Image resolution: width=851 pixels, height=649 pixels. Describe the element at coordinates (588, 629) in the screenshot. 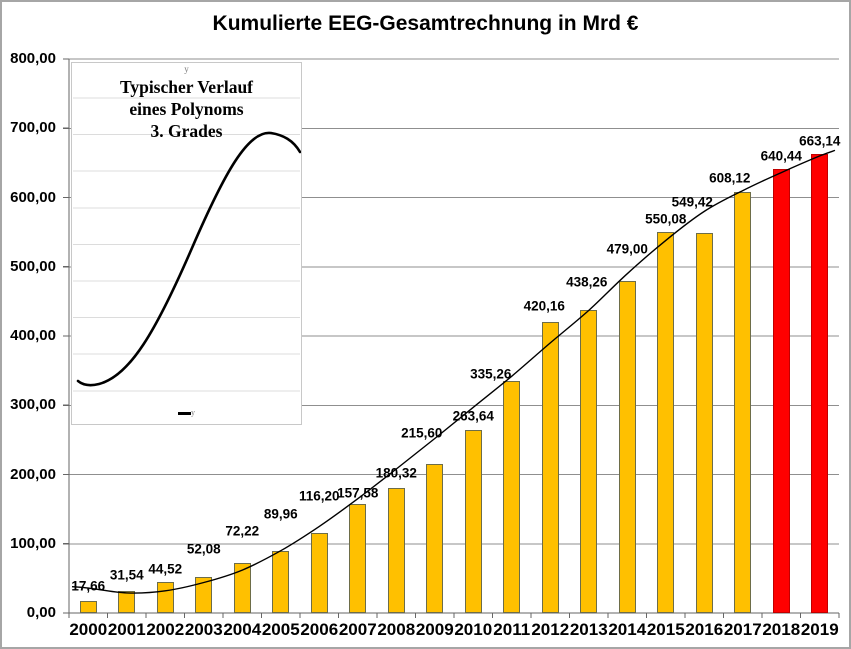

I see `x-axis-label-2013: 2013` at that location.